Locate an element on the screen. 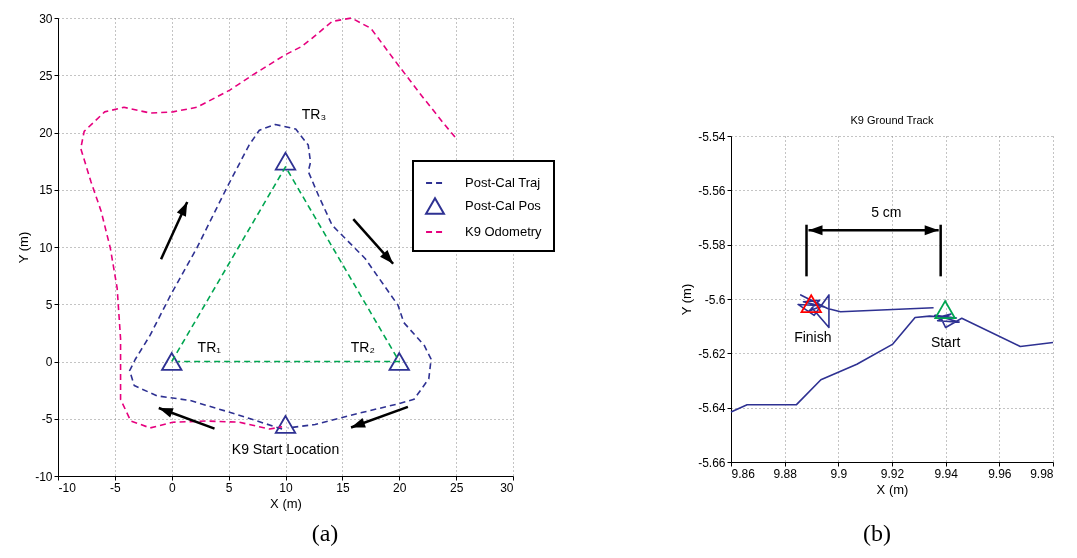 This screenshot has height=558, width=1077. chart-title: K9 Ground Track is located at coordinates (892, 120).